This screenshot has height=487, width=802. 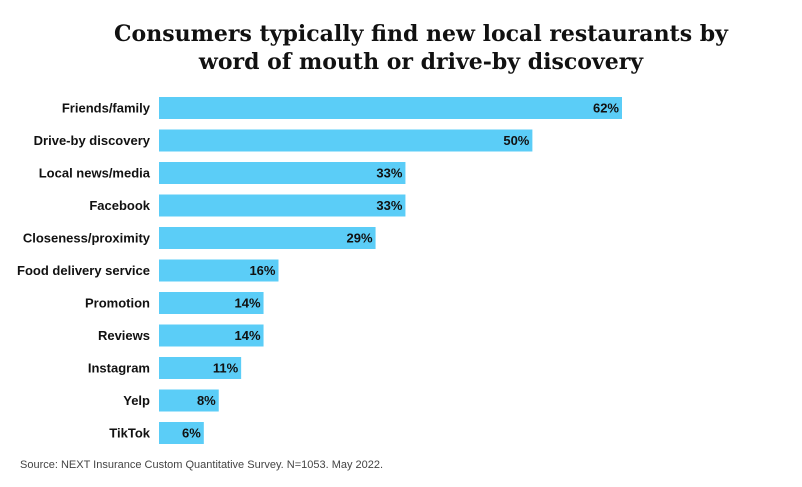 I want to click on bar-group: Yelp 8%, so click(x=171, y=400).